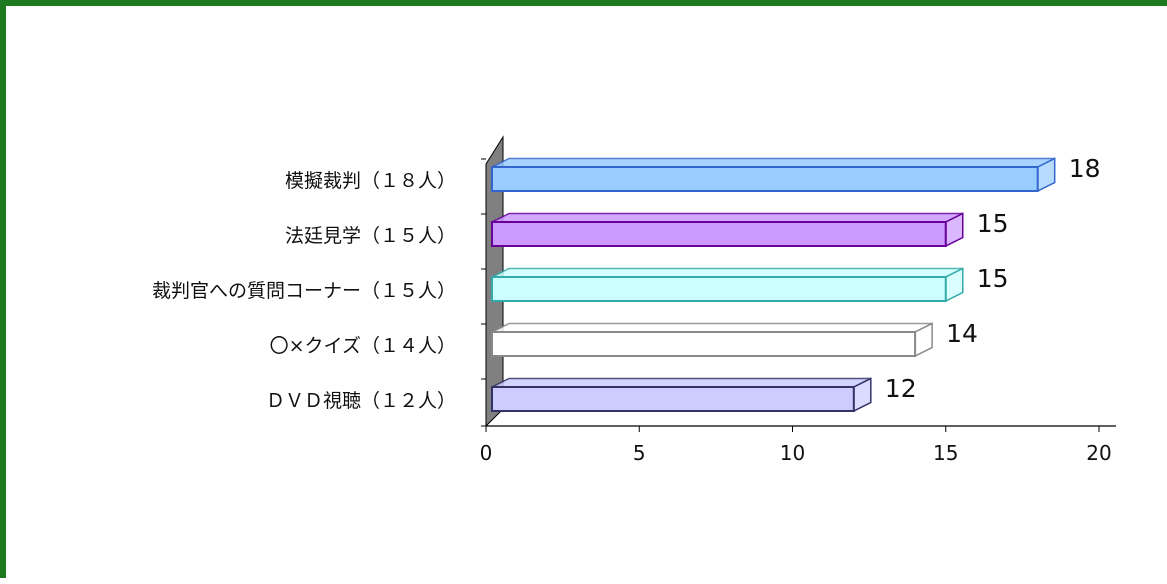 The height and width of the screenshot is (584, 1167). Describe the element at coordinates (792, 453) in the screenshot. I see `x-tick-label: 10` at that location.